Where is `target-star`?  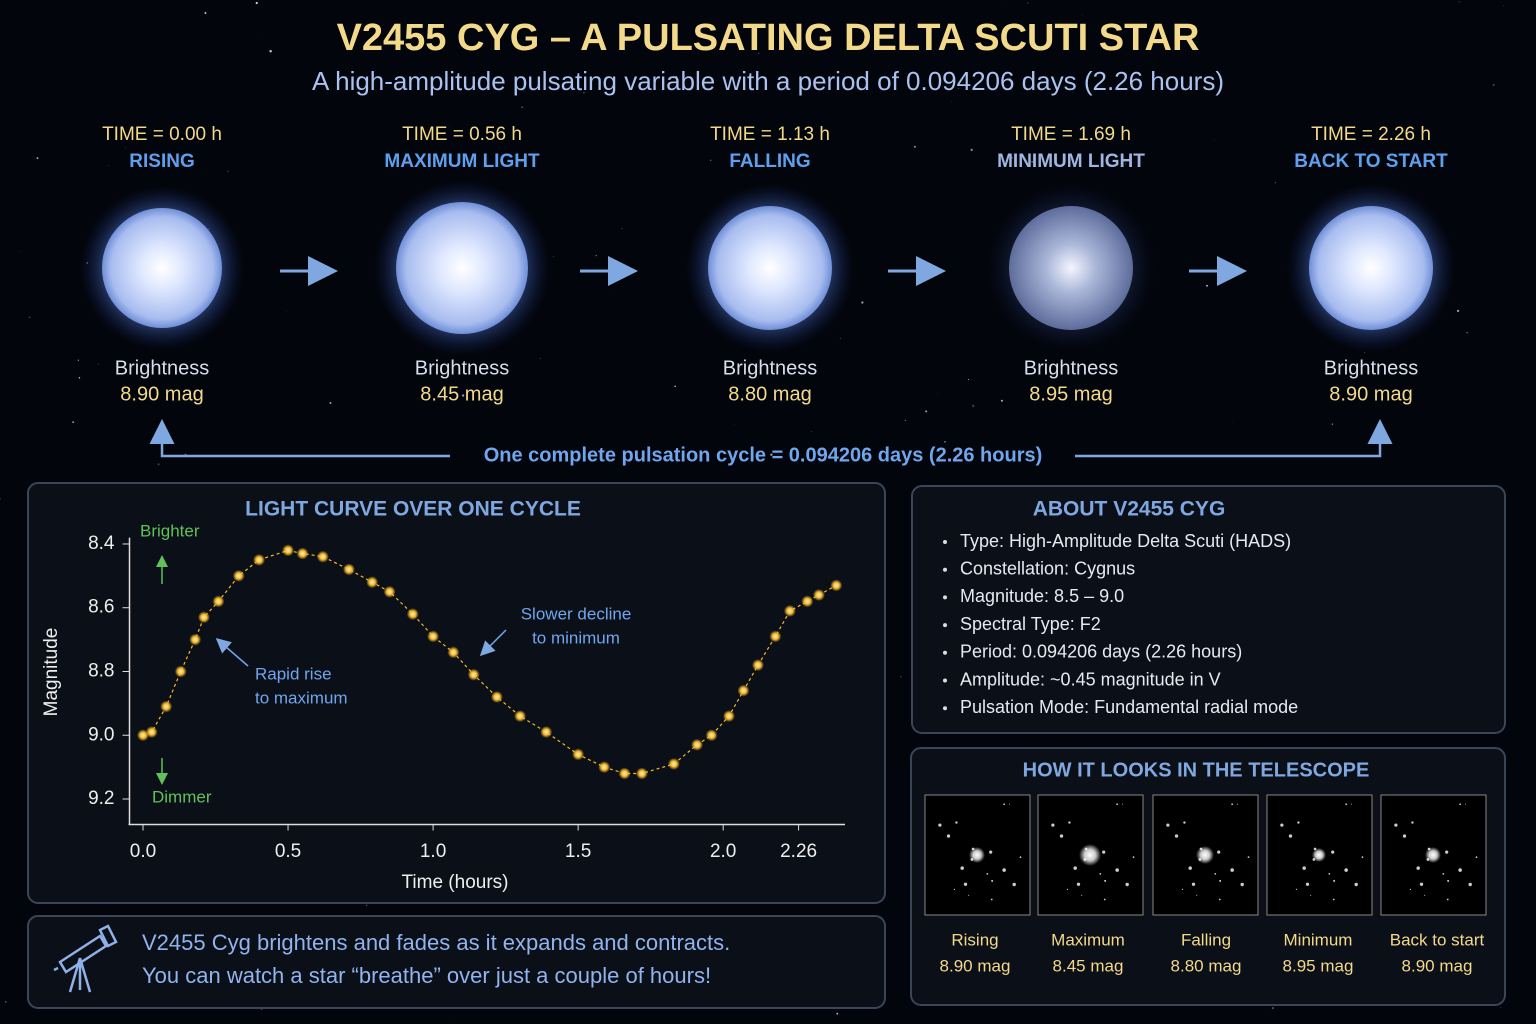
target-star is located at coordinates (1090, 855).